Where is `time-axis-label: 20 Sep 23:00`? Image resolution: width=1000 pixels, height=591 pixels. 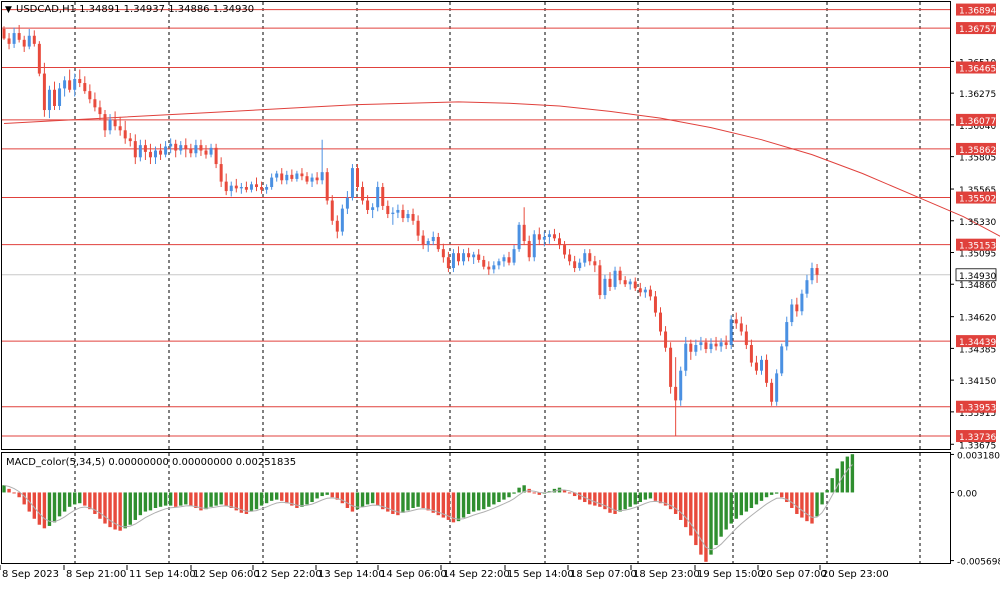 time-axis-label: 20 Sep 23:00 is located at coordinates (855, 574).